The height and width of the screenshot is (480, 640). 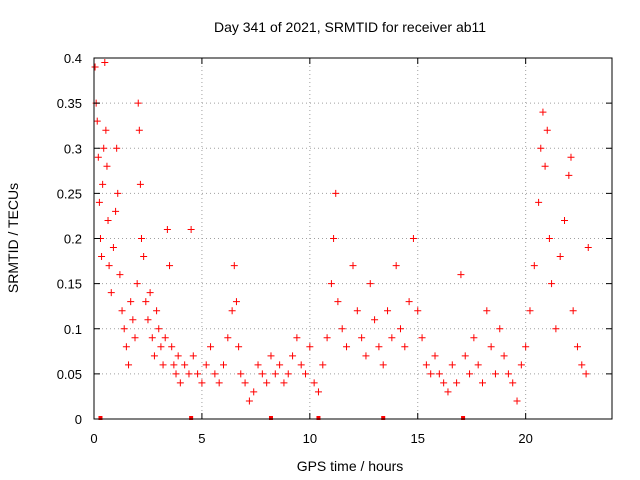 What do you see at coordinates (13, 238) in the screenshot?
I see `y-axis-label: SRMTID / TECUs` at bounding box center [13, 238].